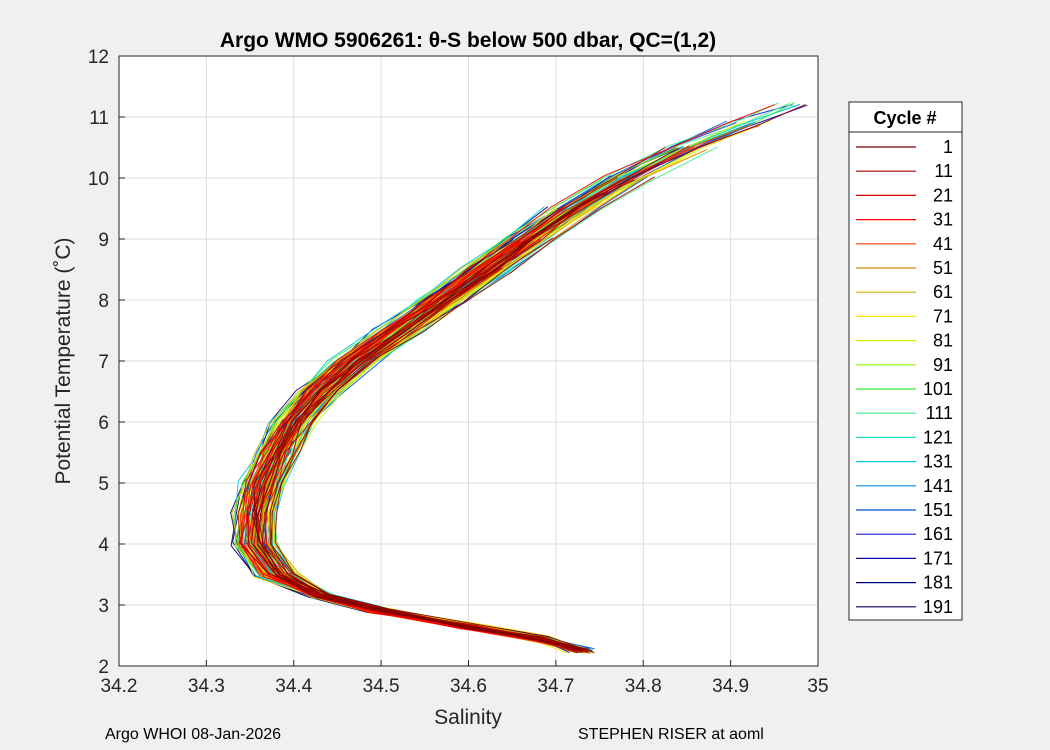  What do you see at coordinates (943, 365) in the screenshot?
I see `legend-label: 91` at bounding box center [943, 365].